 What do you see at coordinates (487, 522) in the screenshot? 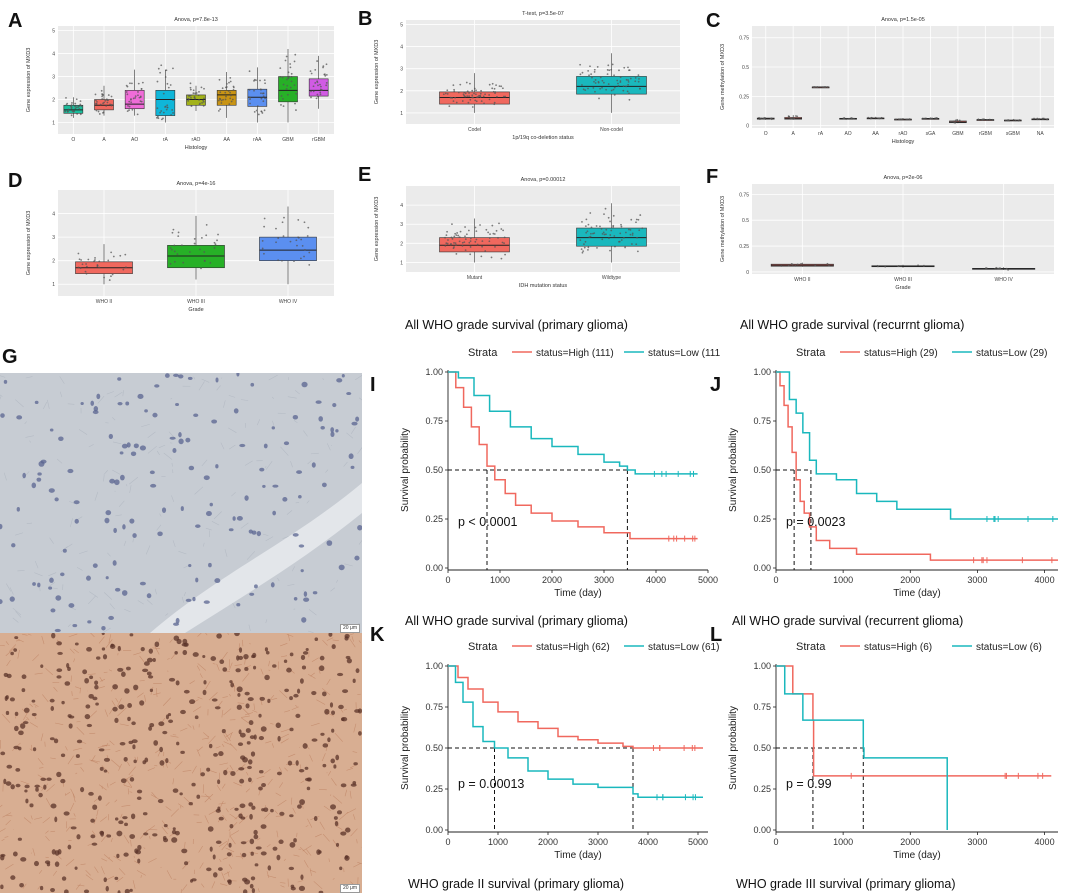
I see `p-value-label: p < 0.0001` at bounding box center [487, 522].